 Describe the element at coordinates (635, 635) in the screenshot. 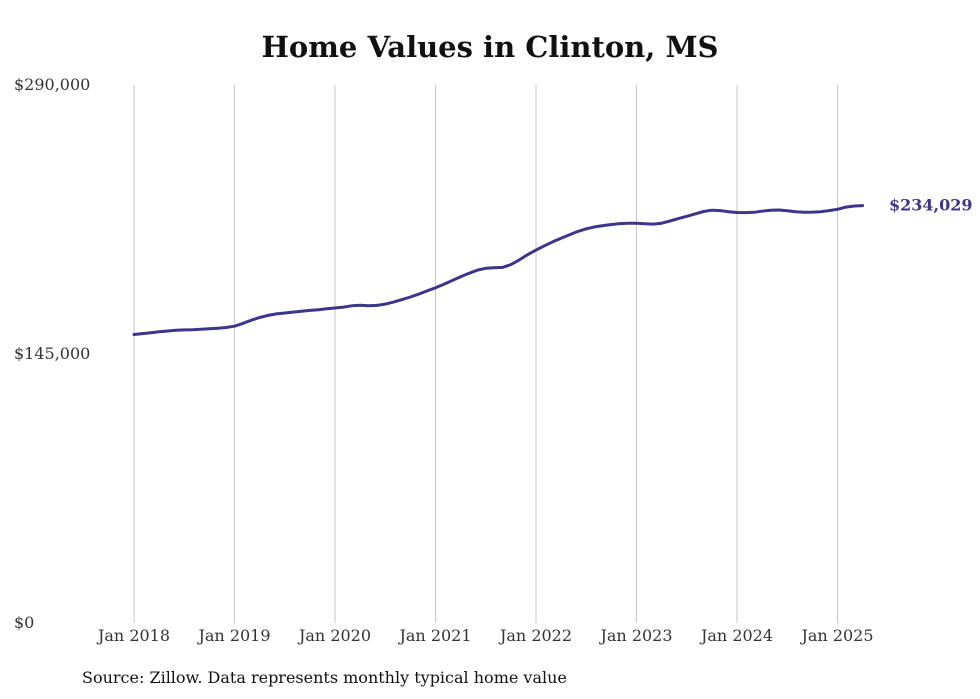

I see `x-tick-label: Jan 2023` at that location.